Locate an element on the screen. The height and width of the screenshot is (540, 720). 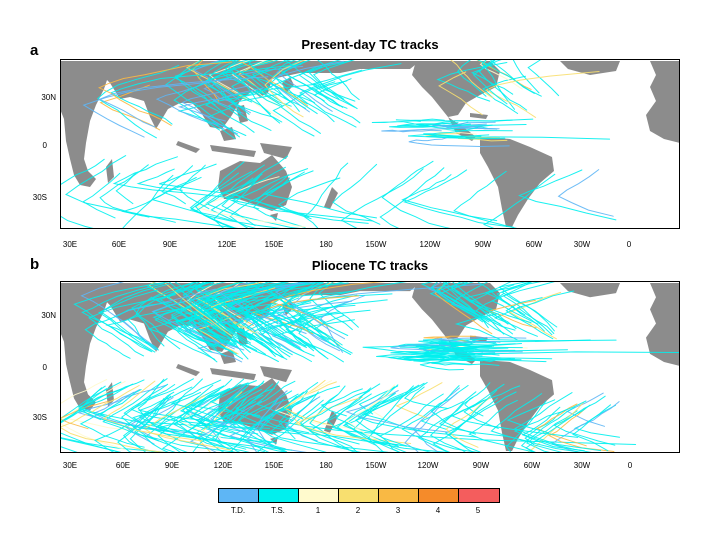
panel-b-lon-label: 0 is located at coordinates (630, 465).